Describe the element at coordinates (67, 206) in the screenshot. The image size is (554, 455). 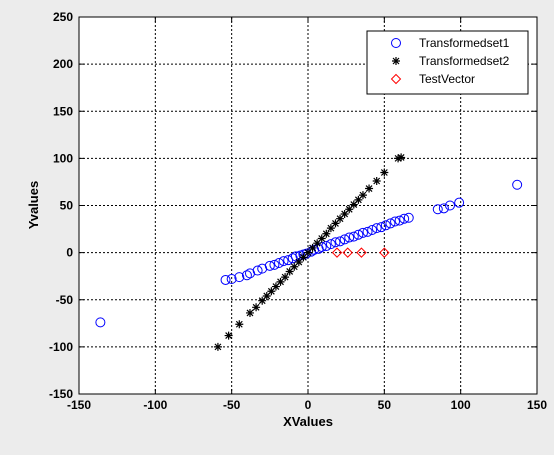
I see `y-tick-label: 50` at that location.